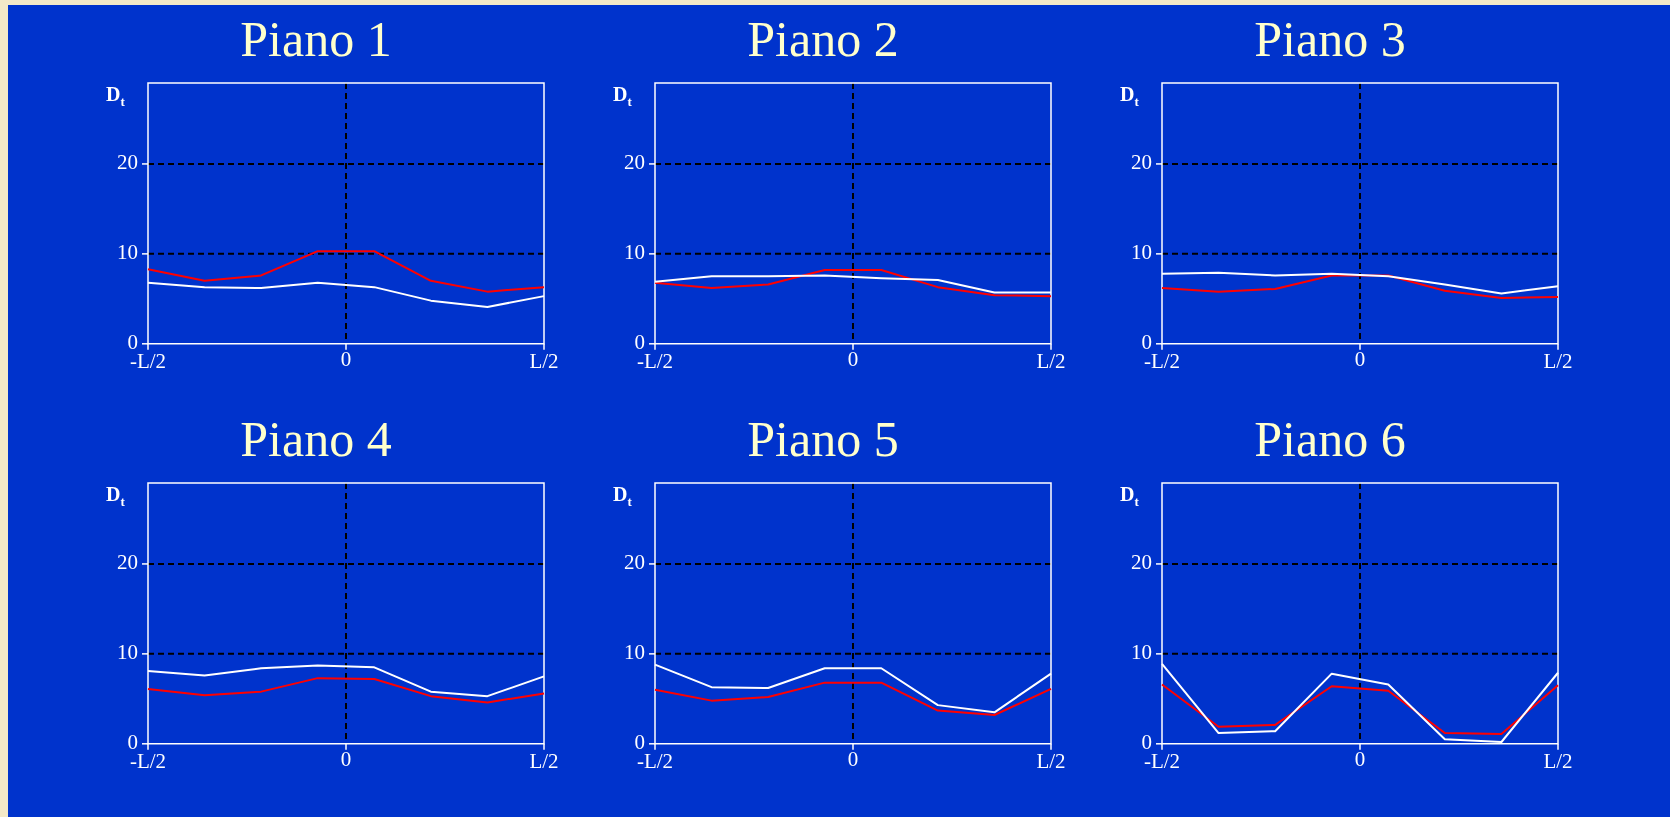  What do you see at coordinates (316, 39) in the screenshot?
I see `chart-title: Piano 1` at bounding box center [316, 39].